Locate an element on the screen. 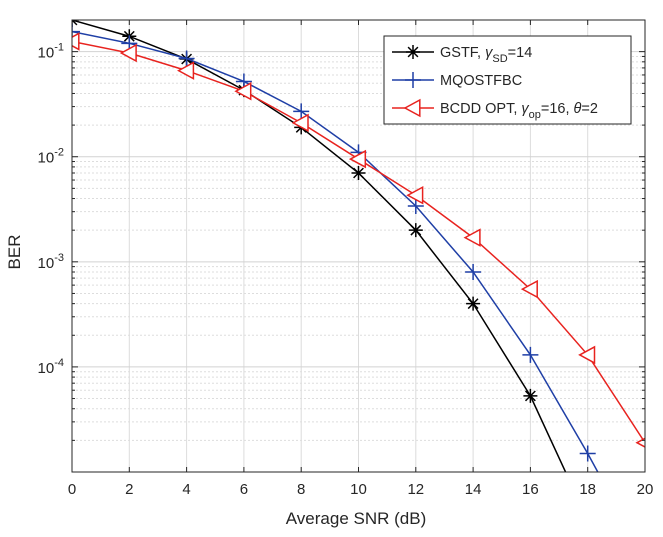  x-tick-label: 18 is located at coordinates (587, 489).